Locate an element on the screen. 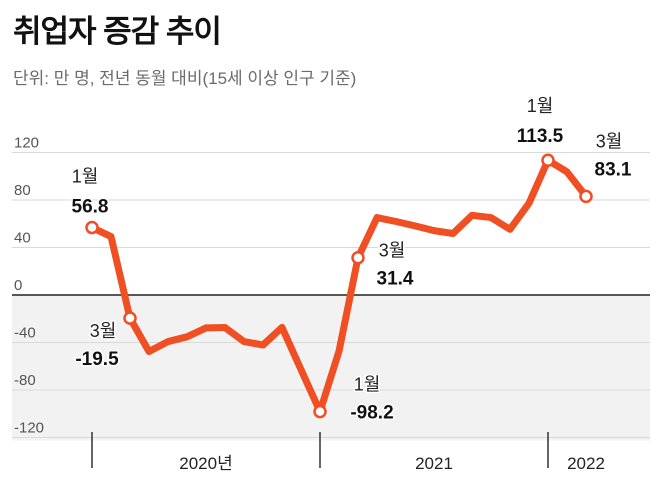  y-tick-label: 120 is located at coordinates (26, 143).